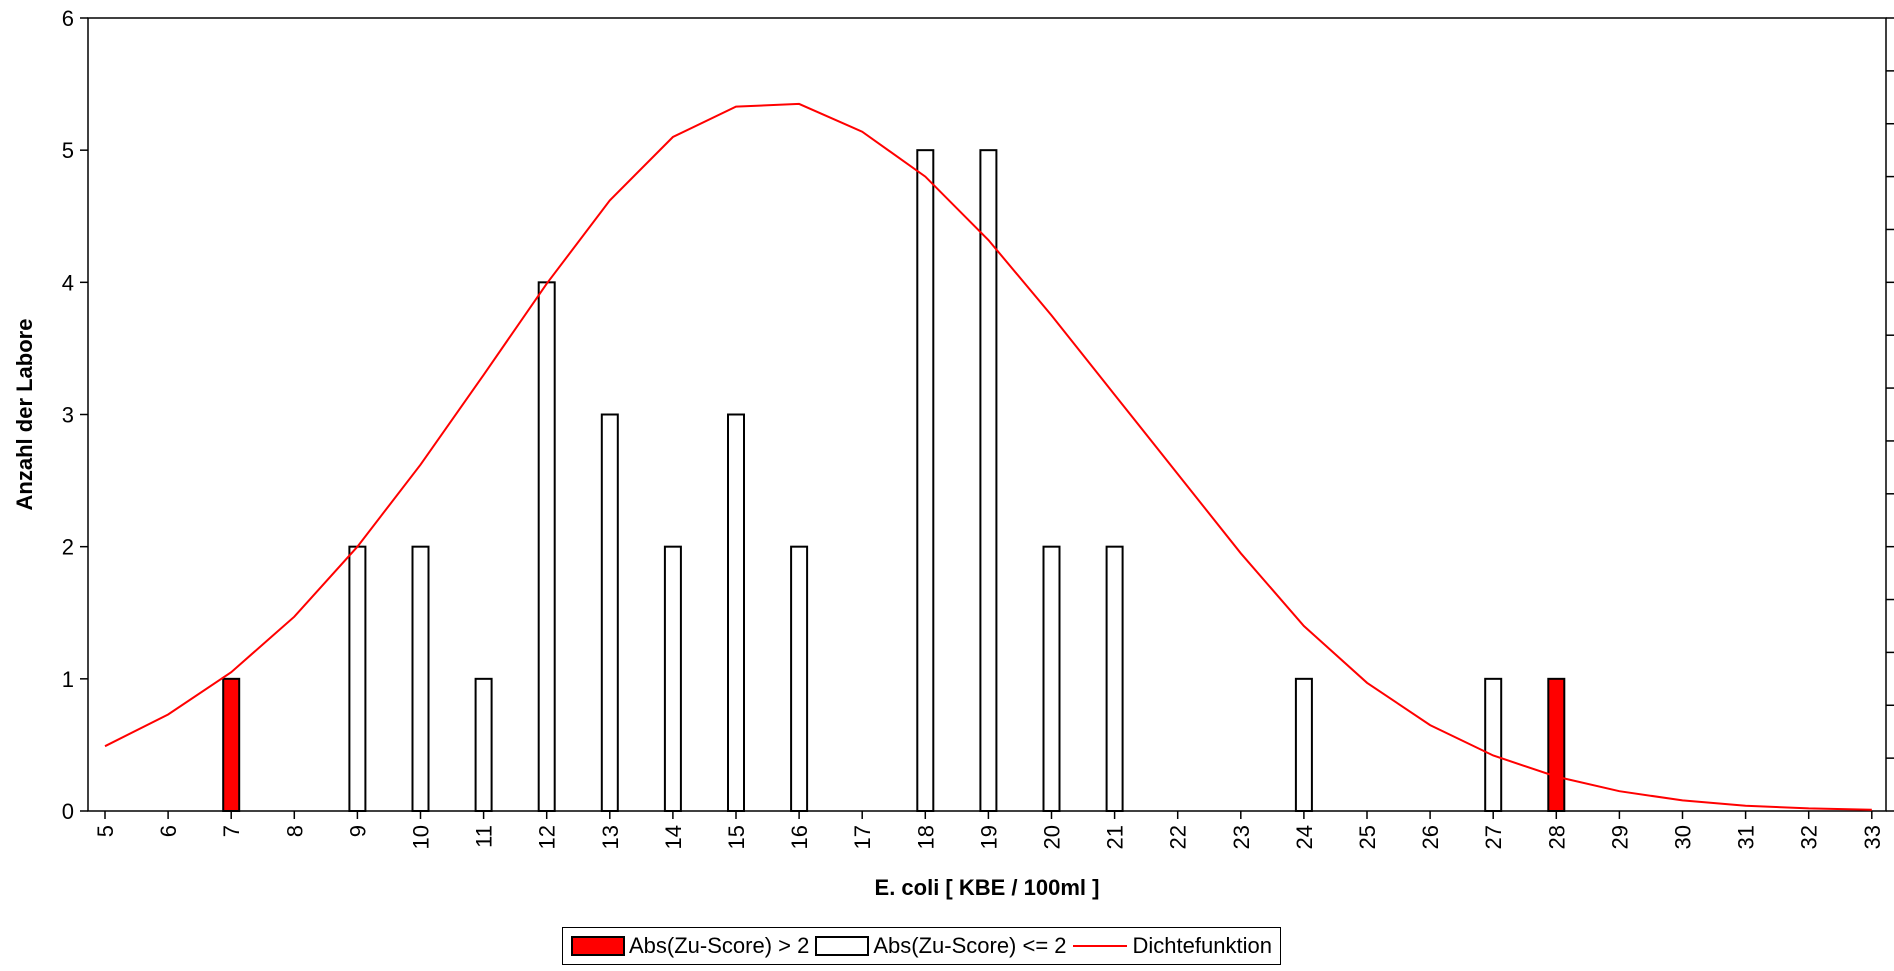  Describe the element at coordinates (1746, 837) in the screenshot. I see `x-tick-label: 31` at that location.